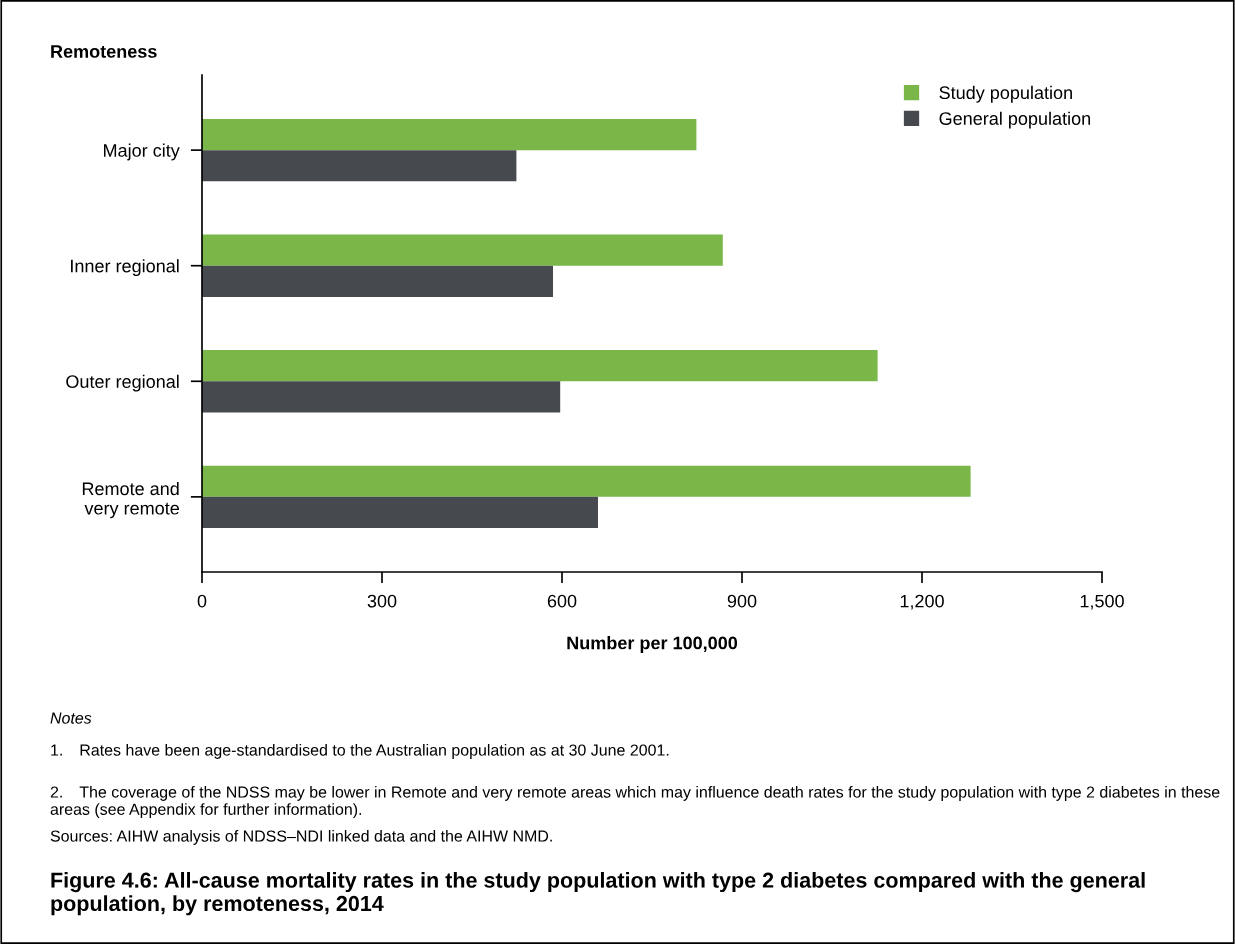 The image size is (1235, 944). I want to click on x-tick-label: 1,200, so click(922, 602).